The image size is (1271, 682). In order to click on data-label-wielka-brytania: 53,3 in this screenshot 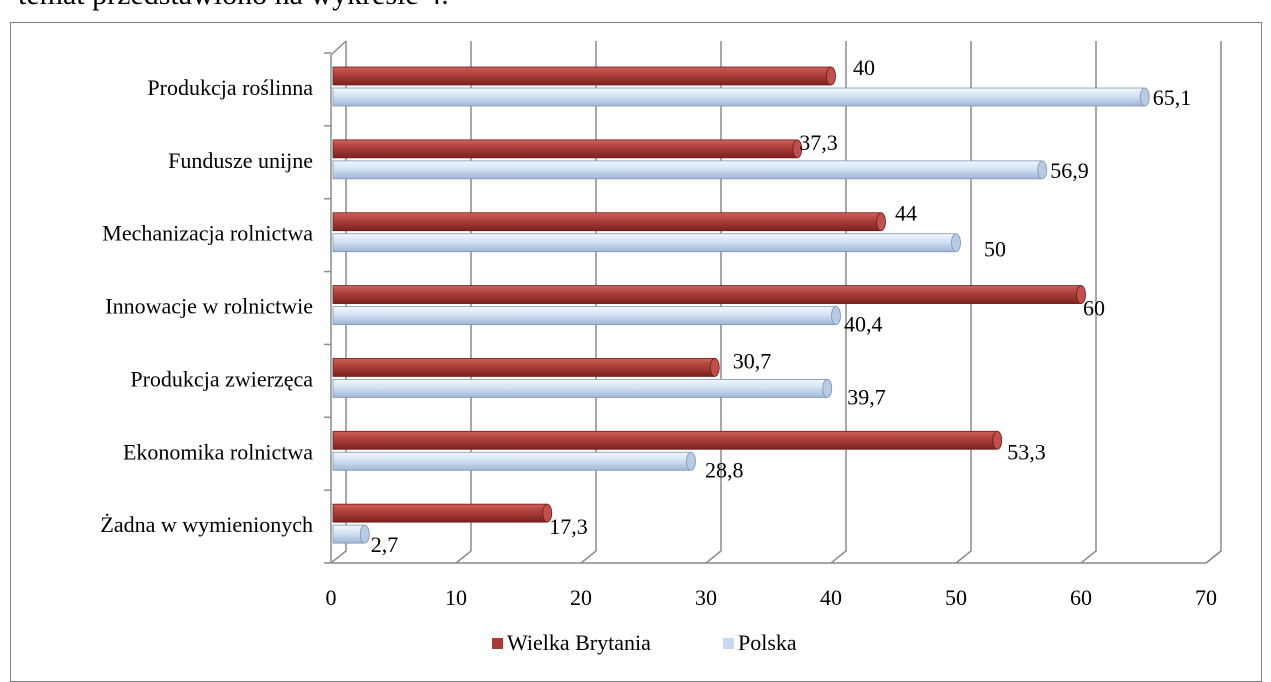, I will do `click(1026, 451)`.